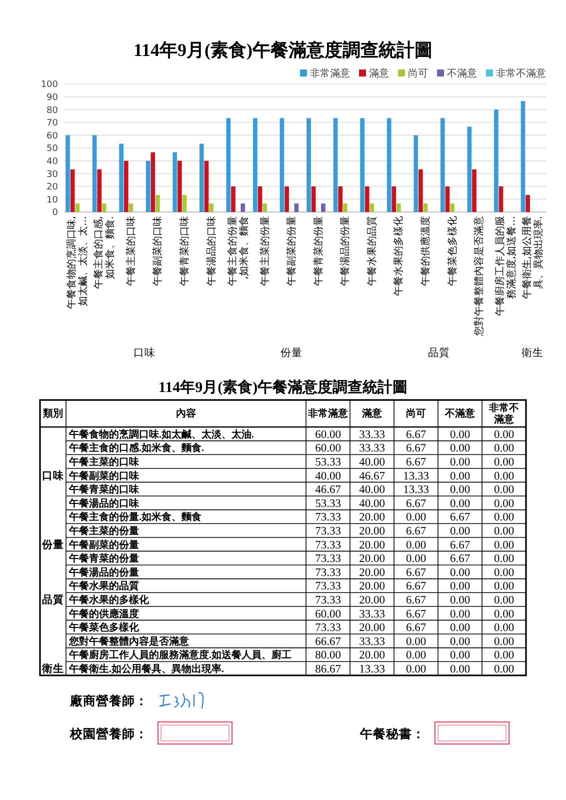  What do you see at coordinates (328, 614) in the screenshot?
I see `data-label: 60.00` at bounding box center [328, 614].